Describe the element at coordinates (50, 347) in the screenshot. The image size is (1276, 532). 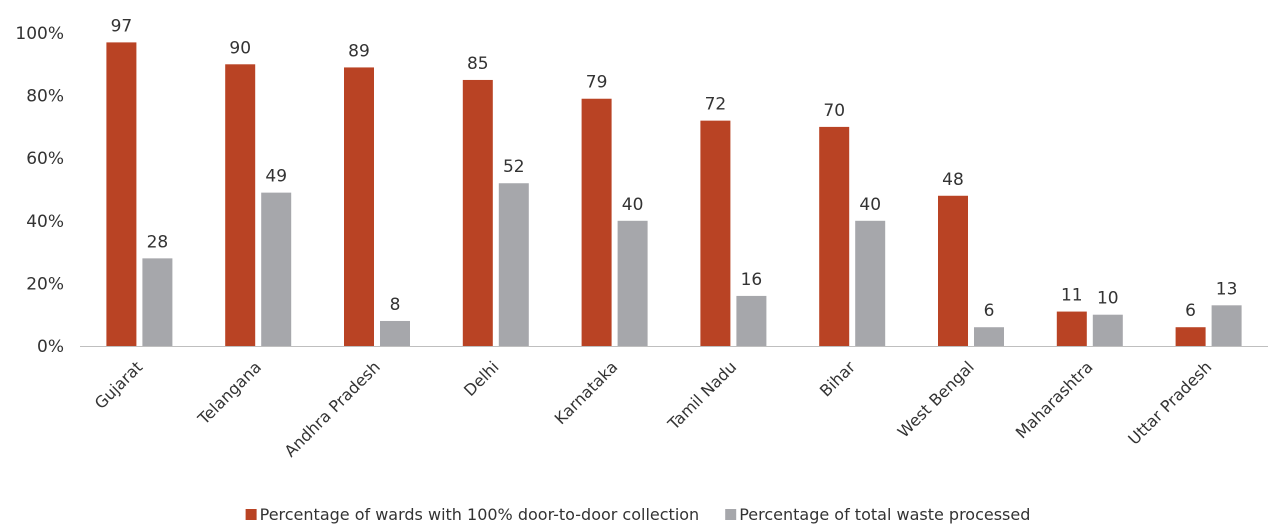
I see `y-tick-label: 0%` at that location.